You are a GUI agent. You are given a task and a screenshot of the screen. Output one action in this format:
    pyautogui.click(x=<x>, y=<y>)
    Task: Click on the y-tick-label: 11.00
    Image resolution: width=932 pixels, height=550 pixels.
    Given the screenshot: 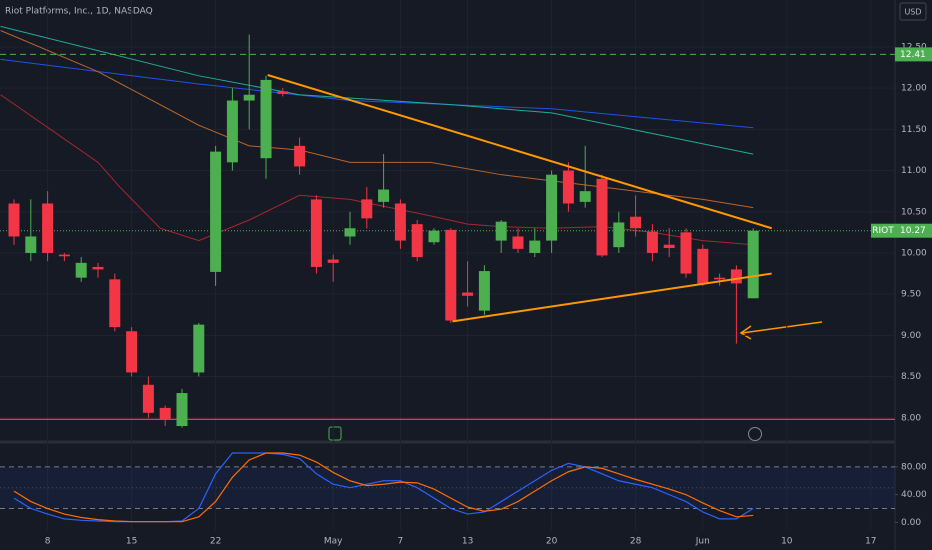 What is the action you would take?
    pyautogui.click(x=914, y=171)
    